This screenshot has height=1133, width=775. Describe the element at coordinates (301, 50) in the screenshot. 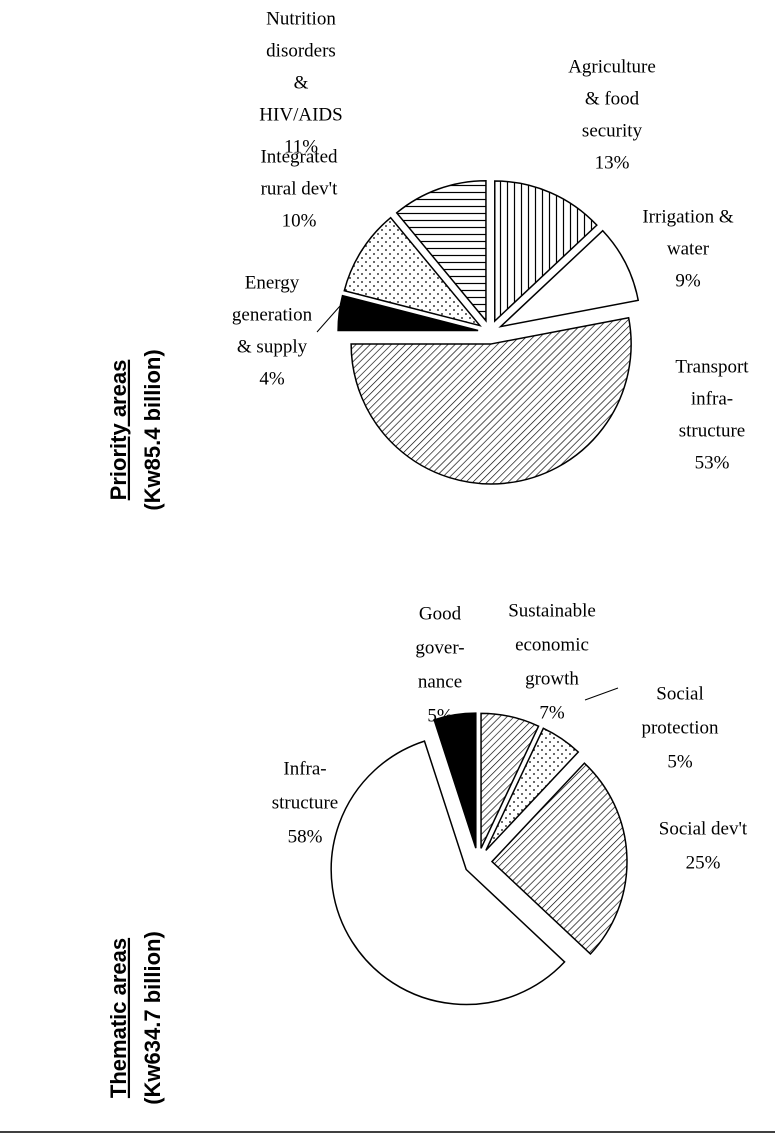

I see `slice-label: disorders` at that location.